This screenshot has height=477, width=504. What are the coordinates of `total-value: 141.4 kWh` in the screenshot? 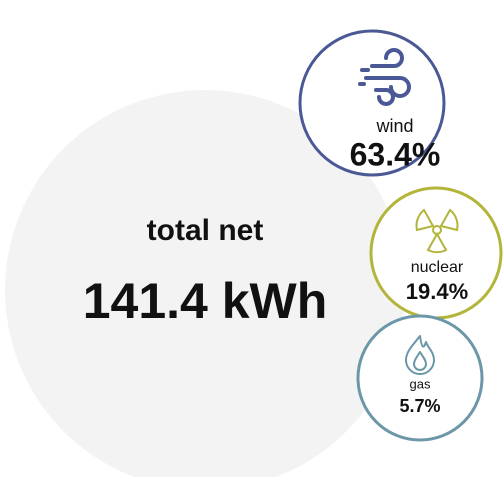 It's located at (205, 301).